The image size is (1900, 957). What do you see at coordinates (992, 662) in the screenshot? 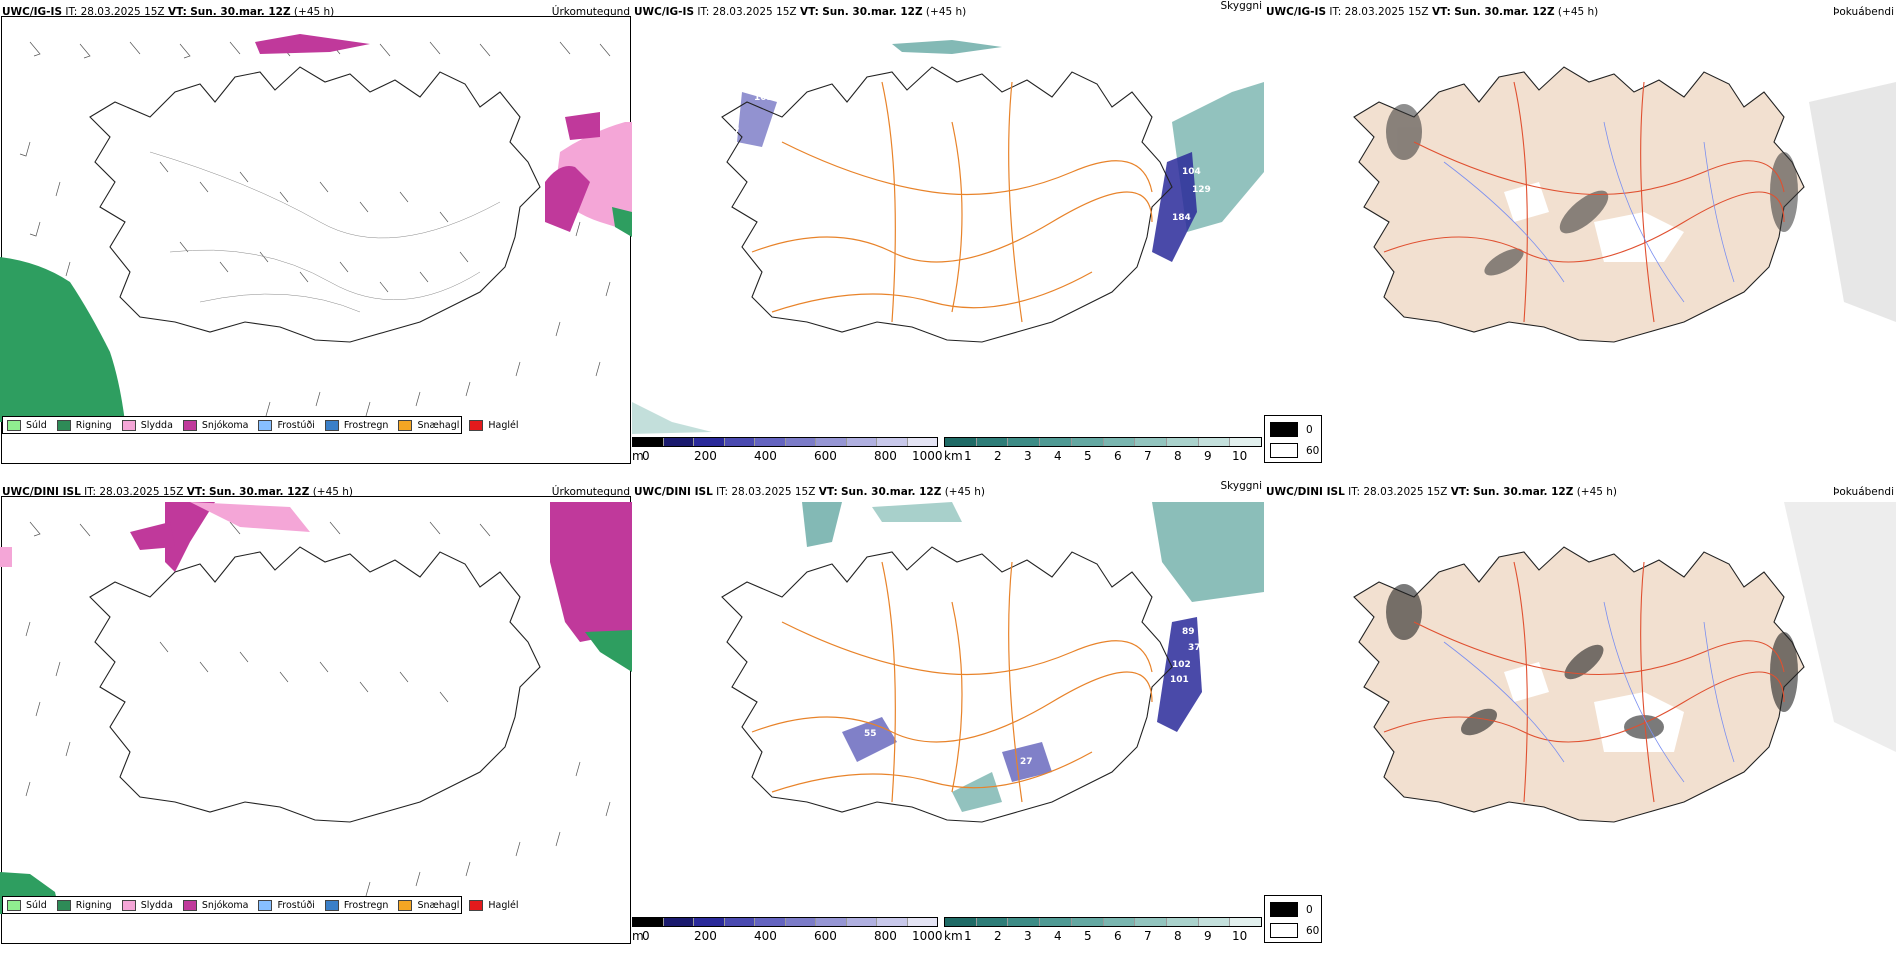
I see `visibility-map: 84 28 89 37 102 101 55 27` at bounding box center [992, 662].